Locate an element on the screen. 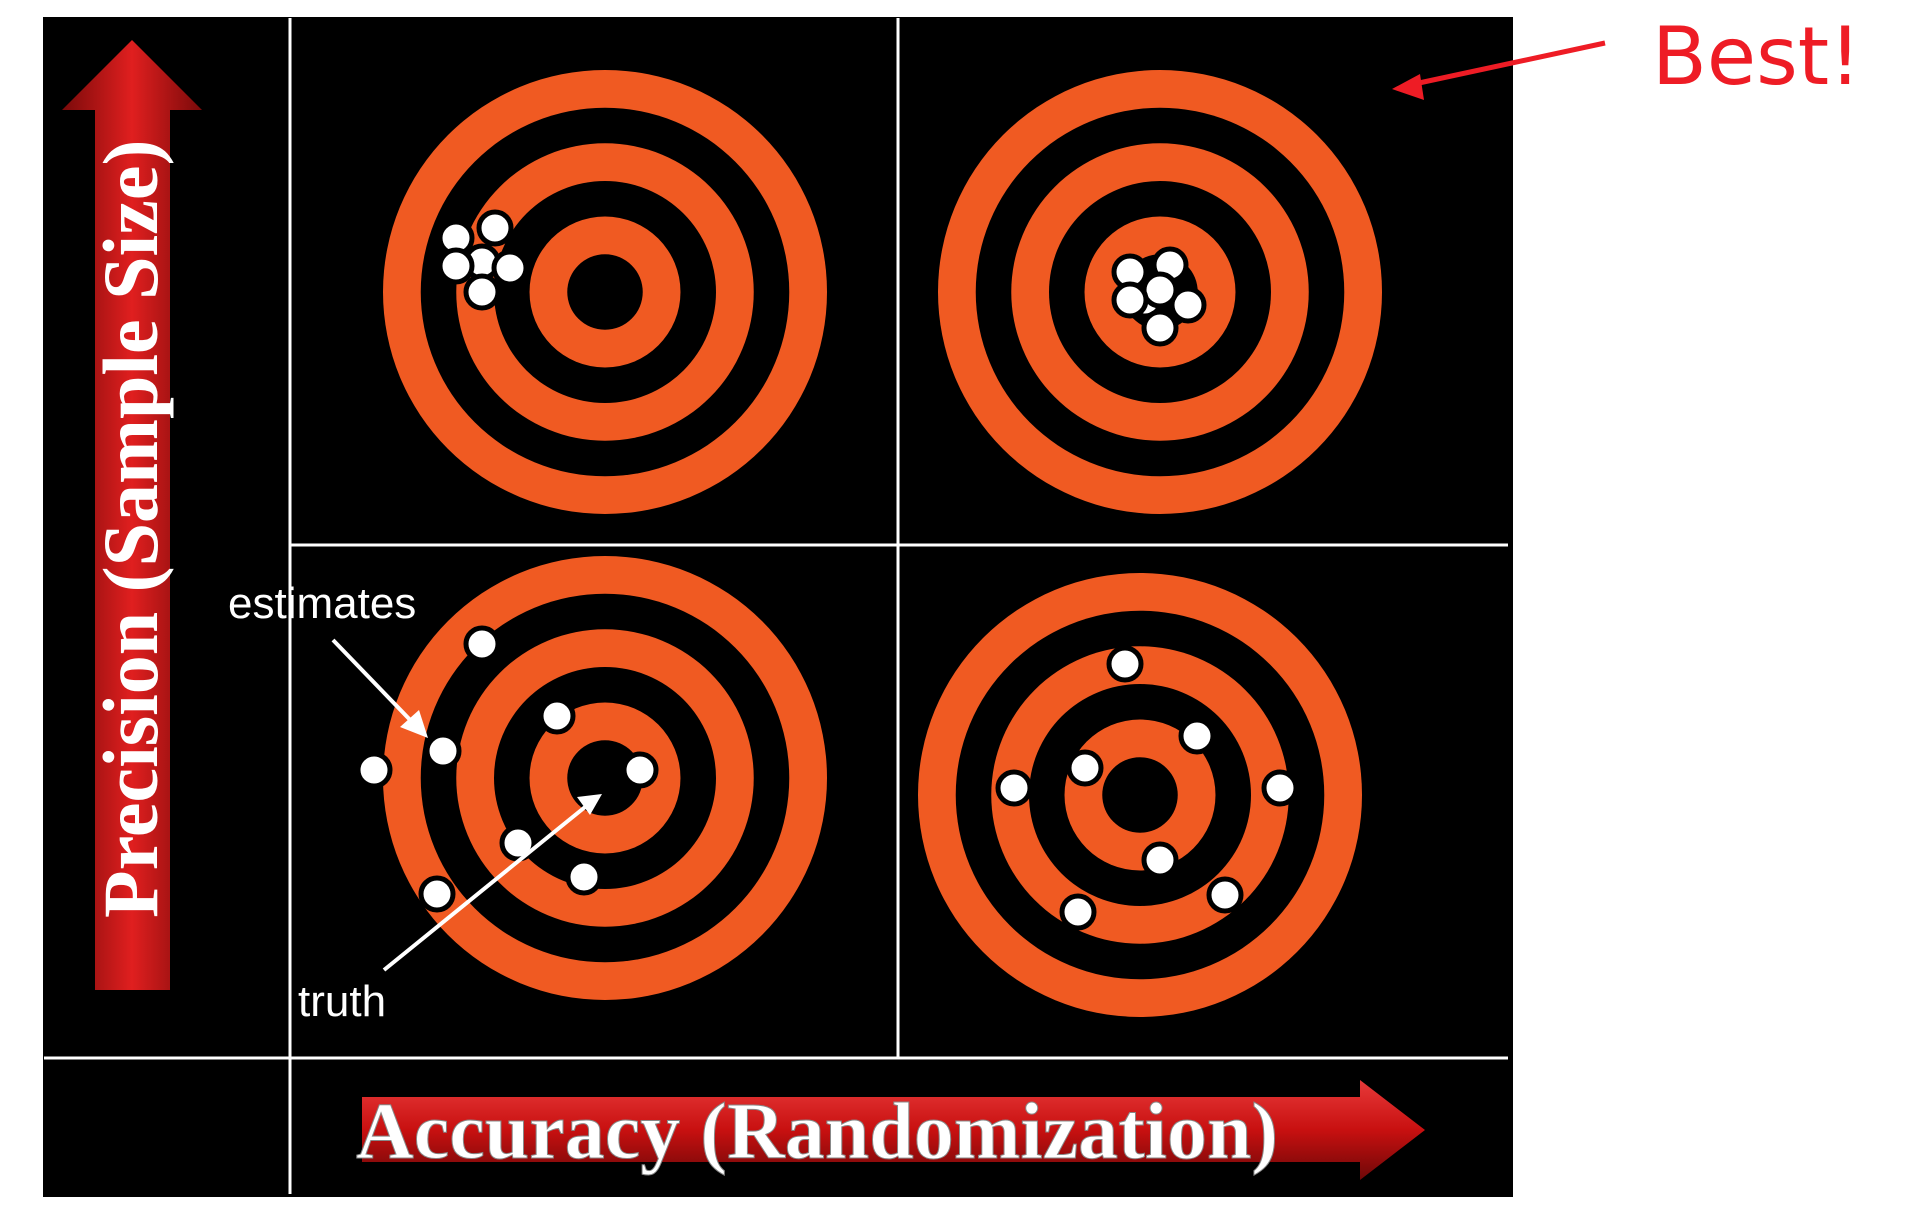 This screenshot has height=1212, width=1932. target-top-left is located at coordinates (605, 292).